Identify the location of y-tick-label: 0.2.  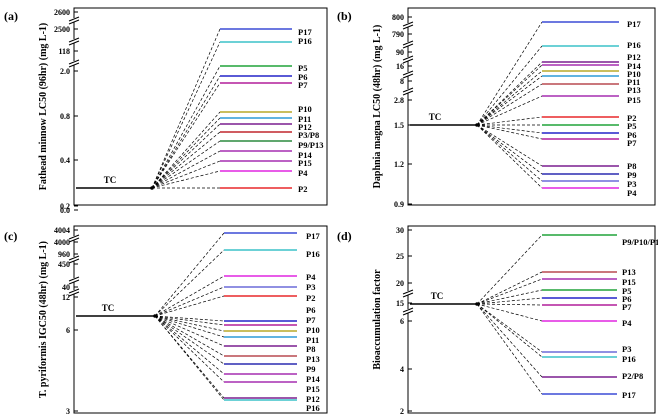
(65, 206).